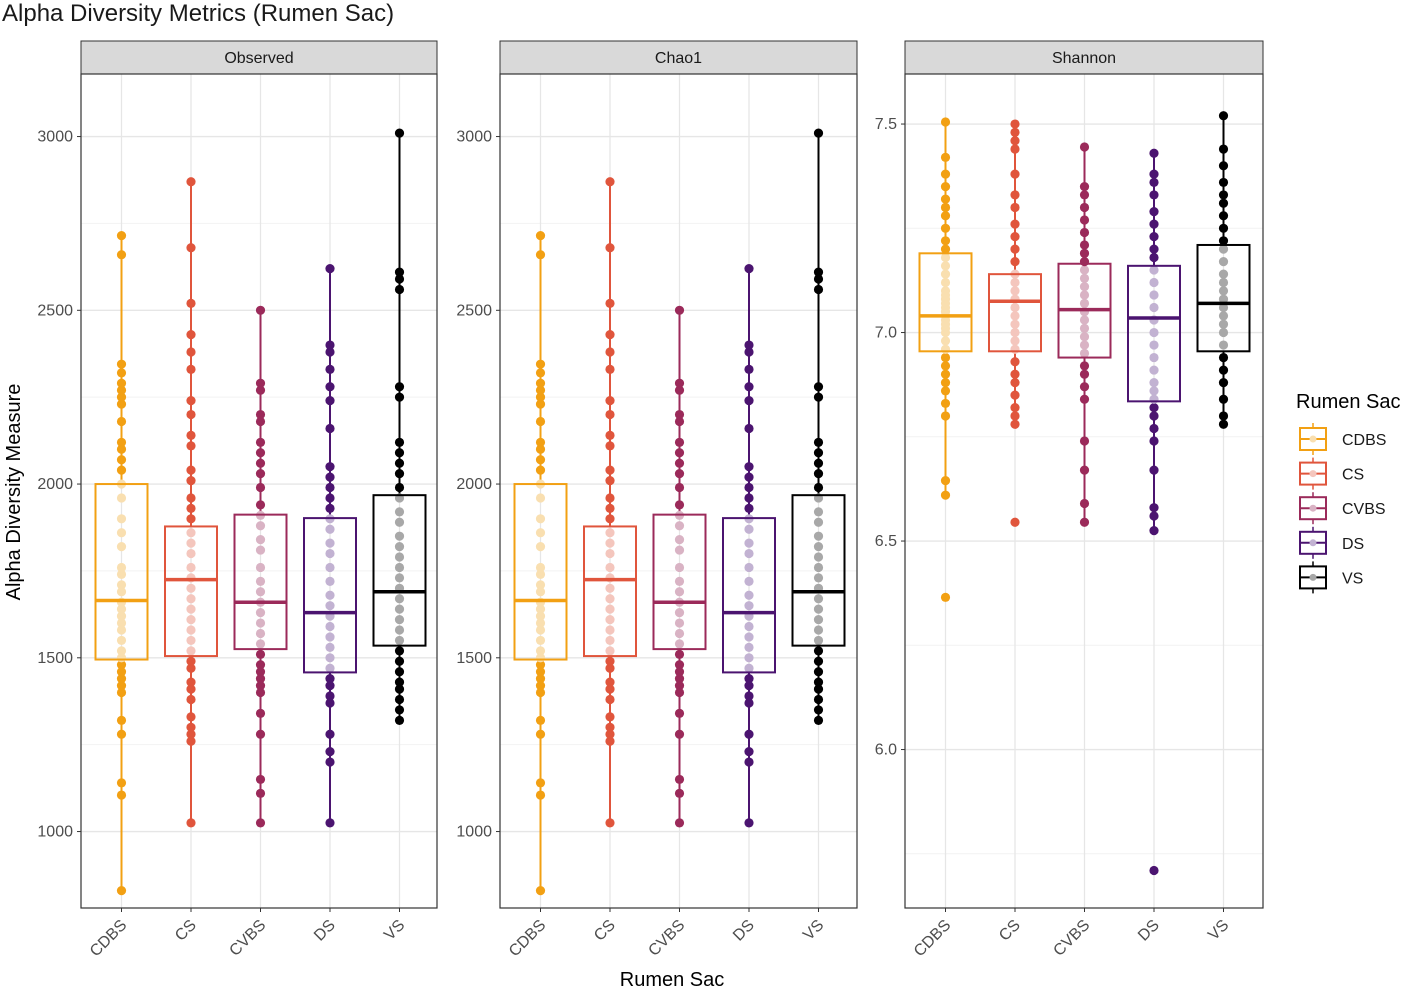  What do you see at coordinates (474, 832) in the screenshot?
I see `y-tick-label: 1000` at bounding box center [474, 832].